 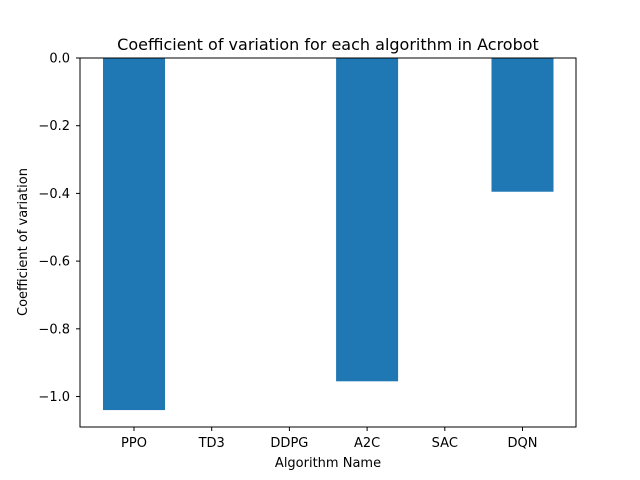 What do you see at coordinates (54, 262) in the screenshot?
I see `y-tick-label: −0.6` at bounding box center [54, 262].